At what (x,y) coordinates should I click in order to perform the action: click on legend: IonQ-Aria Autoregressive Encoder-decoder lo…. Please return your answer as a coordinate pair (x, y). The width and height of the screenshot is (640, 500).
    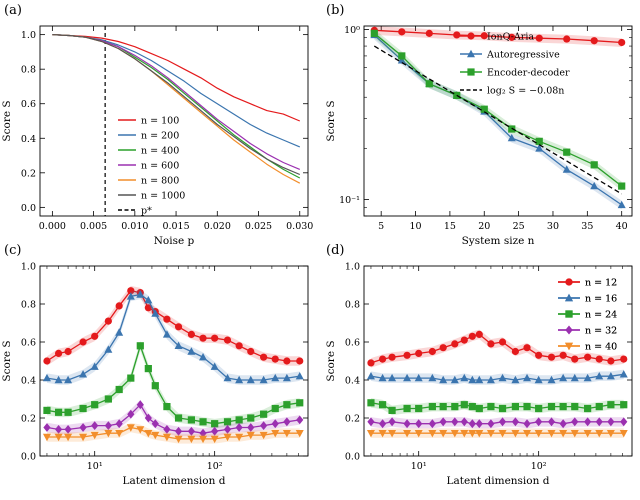
    Looking at the image, I should click on (515, 64).